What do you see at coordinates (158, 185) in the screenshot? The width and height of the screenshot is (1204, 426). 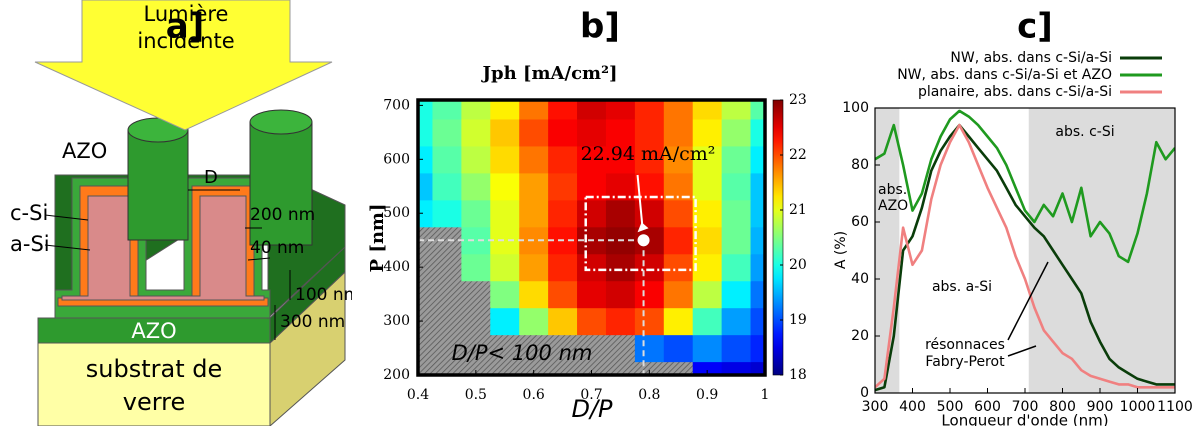 I see `nanowire` at bounding box center [158, 185].